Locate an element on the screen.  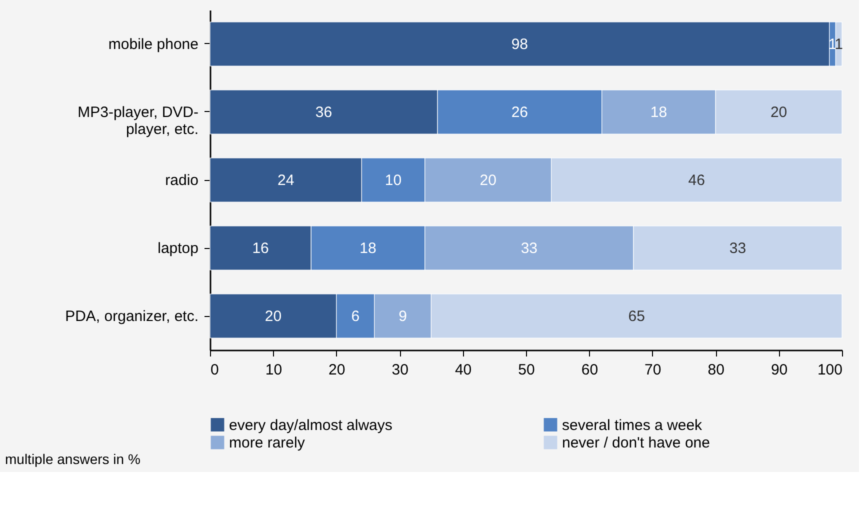
data-label: 16 is located at coordinates (260, 248).